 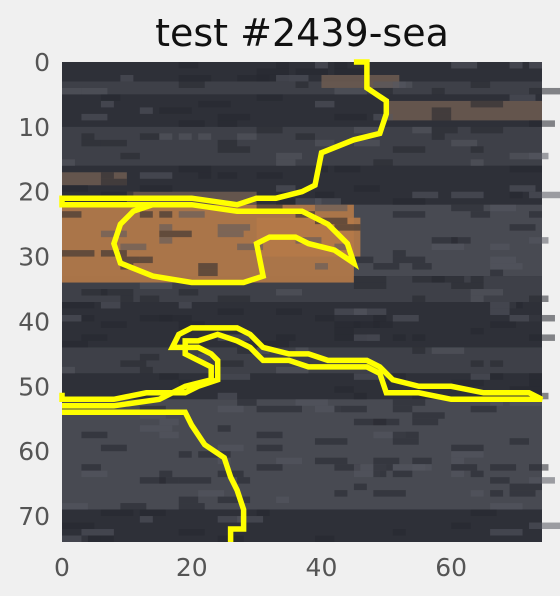 What do you see at coordinates (34, 257) in the screenshot?
I see `y-tick-label: 30` at bounding box center [34, 257].